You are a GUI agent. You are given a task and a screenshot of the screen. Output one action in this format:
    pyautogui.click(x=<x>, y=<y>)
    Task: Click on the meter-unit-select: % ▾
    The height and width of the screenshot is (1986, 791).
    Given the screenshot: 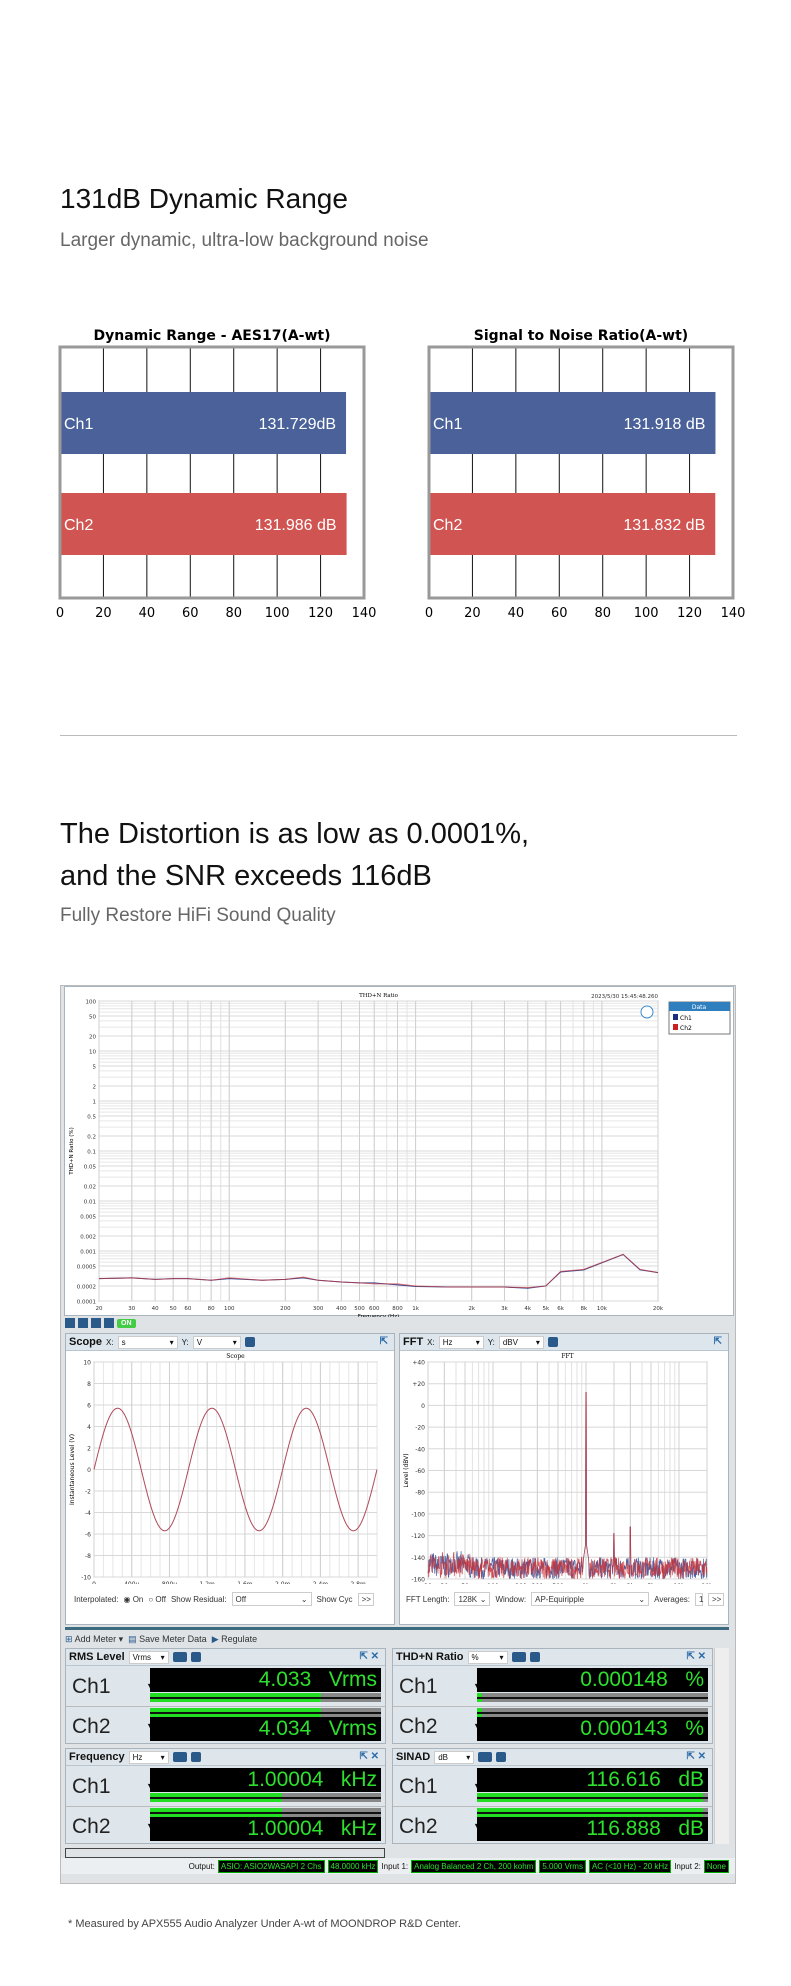 What is the action you would take?
    pyautogui.click(x=487, y=1657)
    